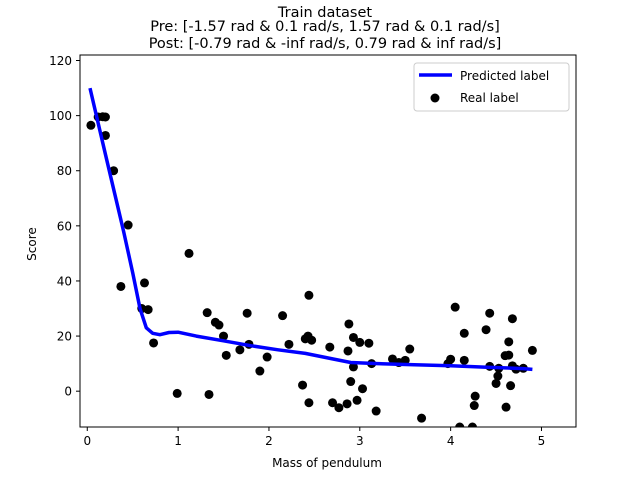  What do you see at coordinates (64, 226) in the screenshot?
I see `y-tick-label: 60` at bounding box center [64, 226].